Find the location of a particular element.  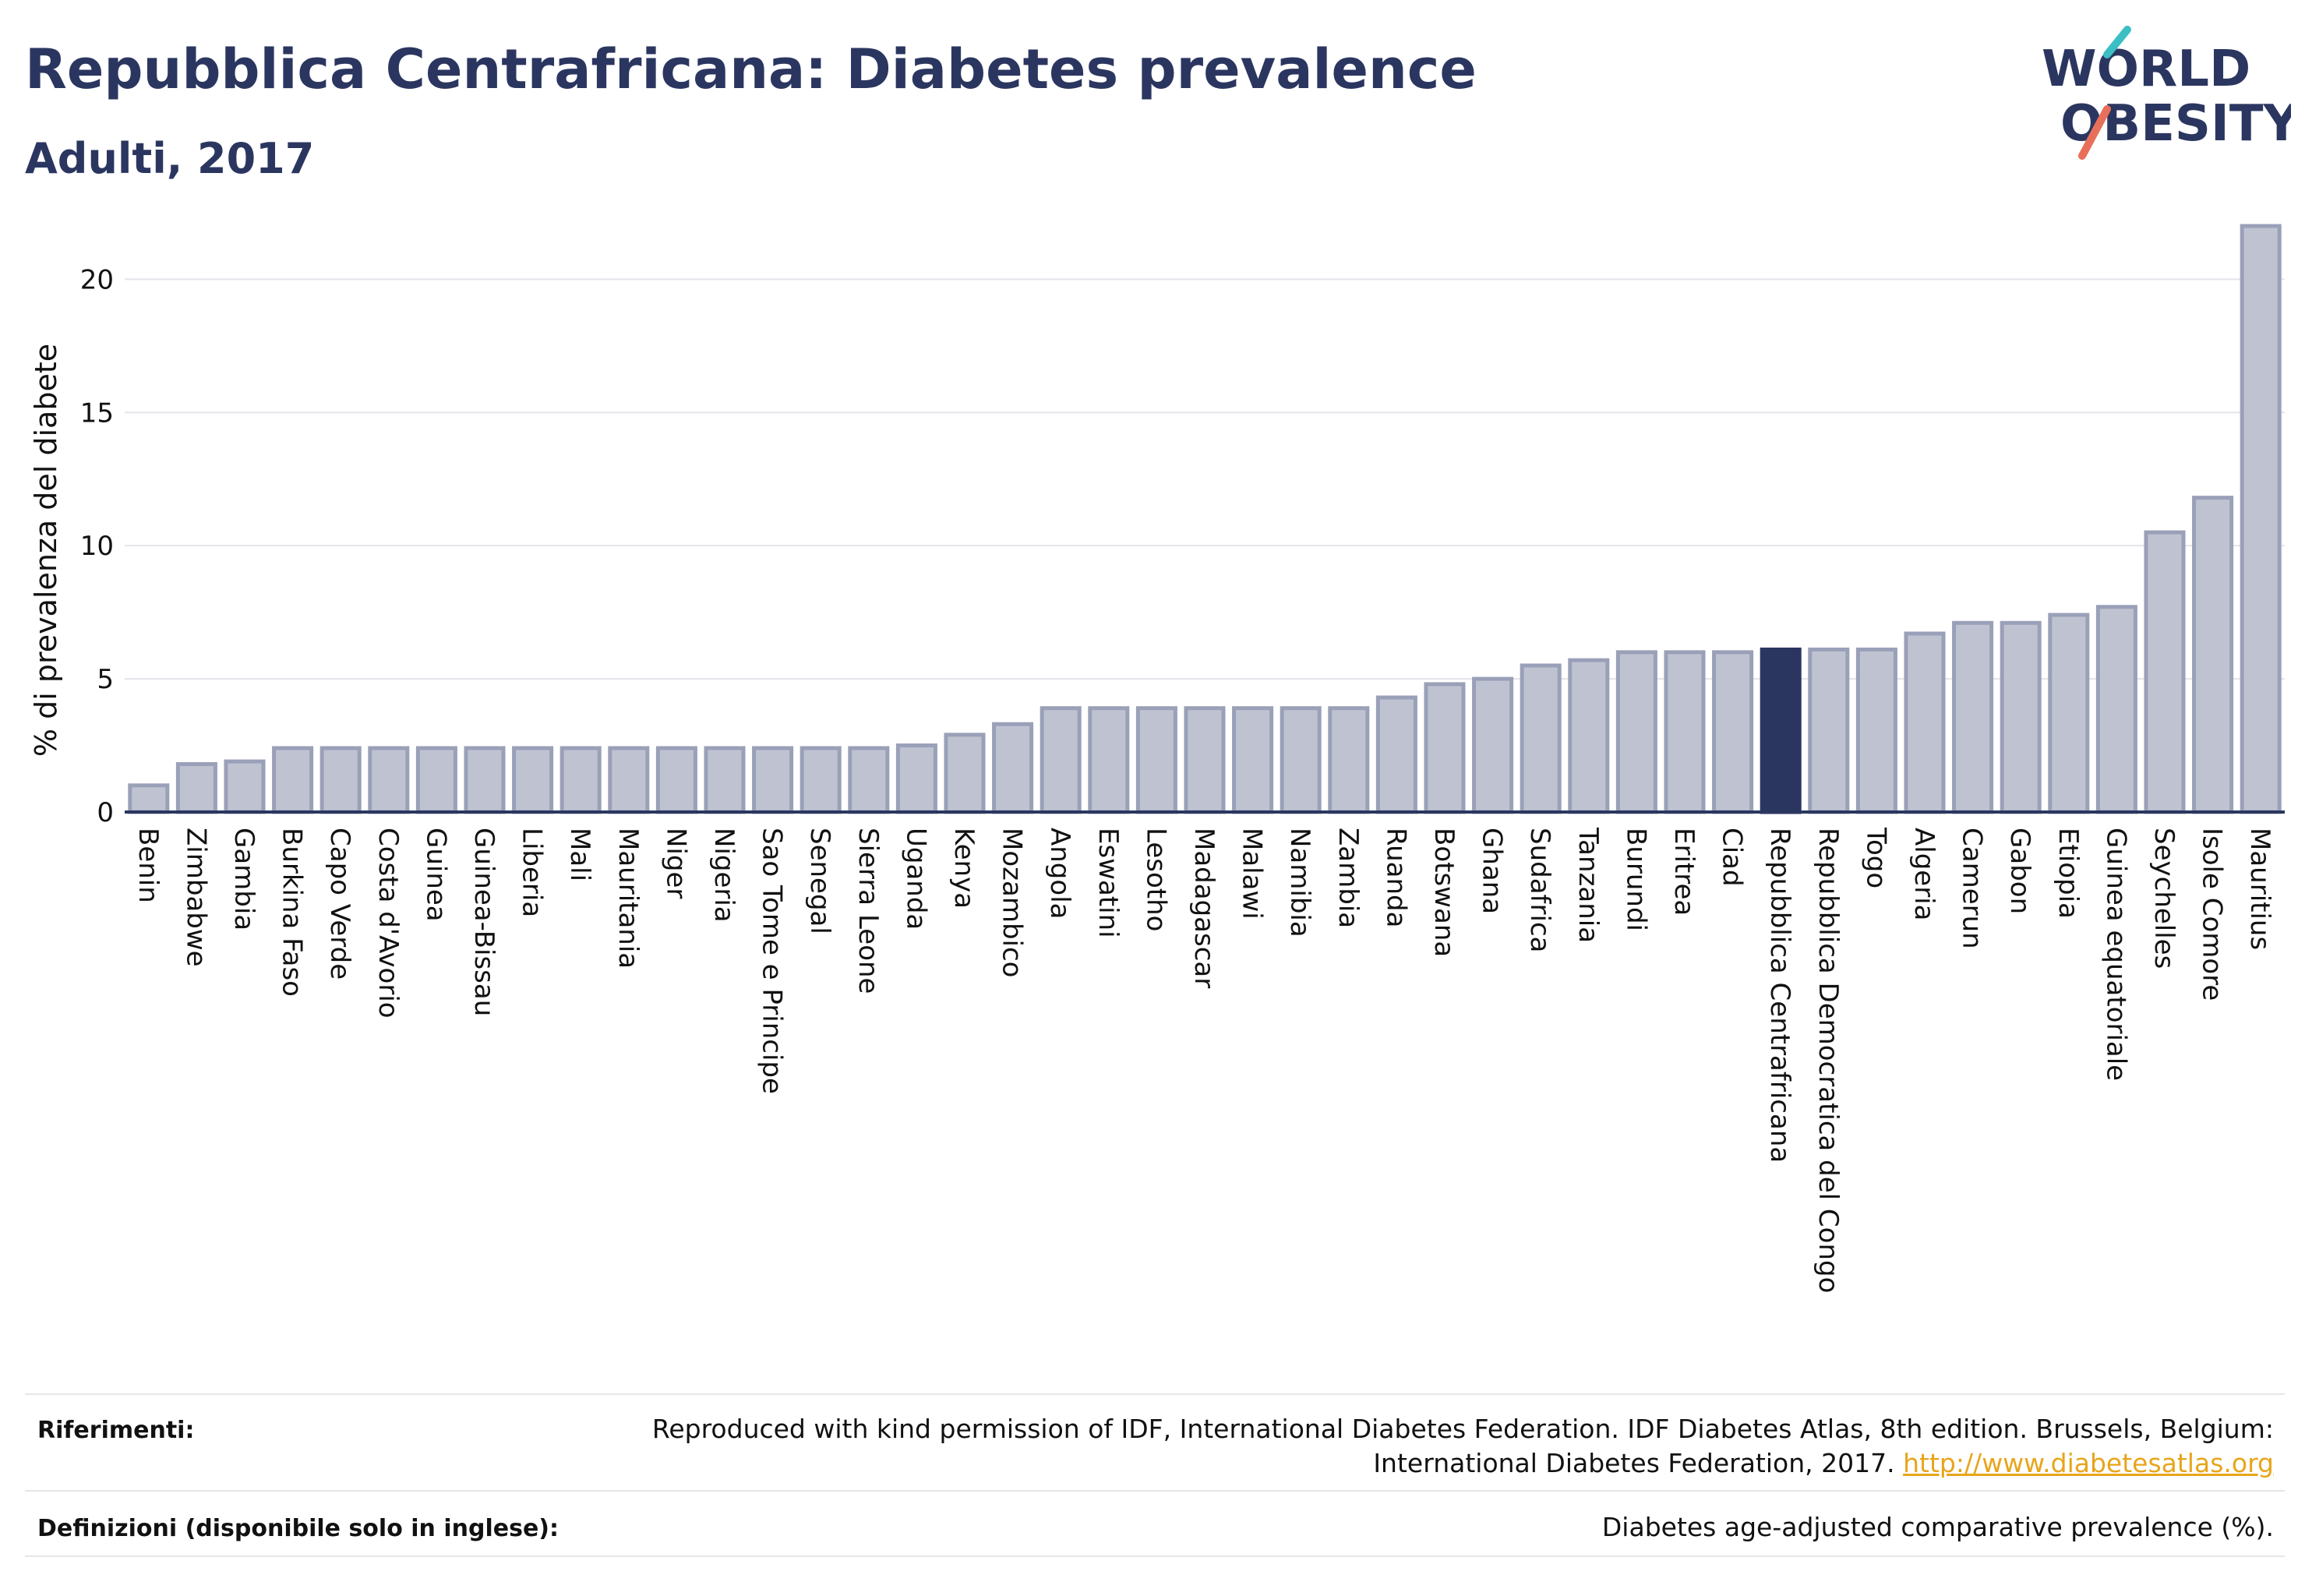

references-link: http://www.diabetesatlas.org is located at coordinates (2088, 1463).